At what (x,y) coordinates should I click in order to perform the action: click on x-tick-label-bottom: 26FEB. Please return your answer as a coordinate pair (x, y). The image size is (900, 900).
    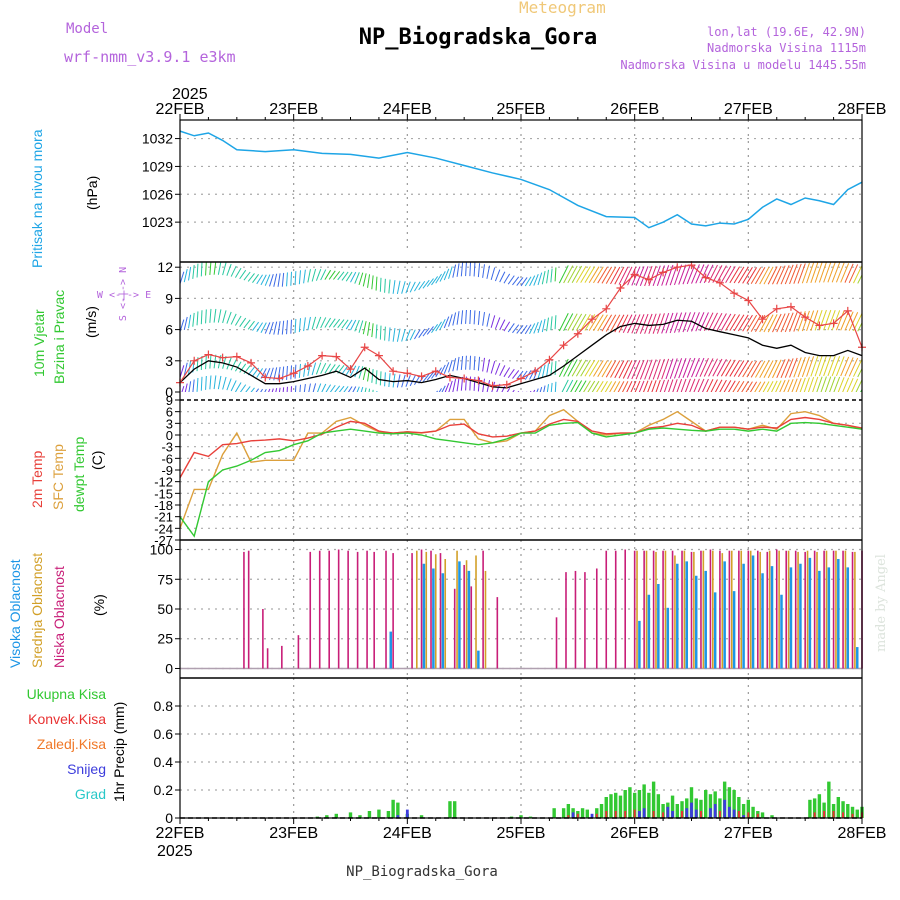
    Looking at the image, I should click on (634, 833).